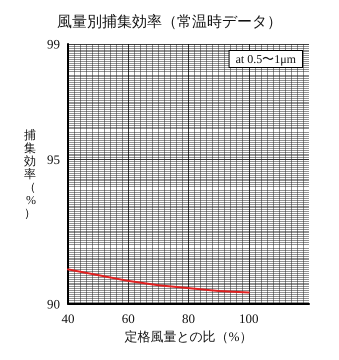 The image size is (339, 360). Describe the element at coordinates (53, 44) in the screenshot. I see `y-tick-label: 99` at that location.